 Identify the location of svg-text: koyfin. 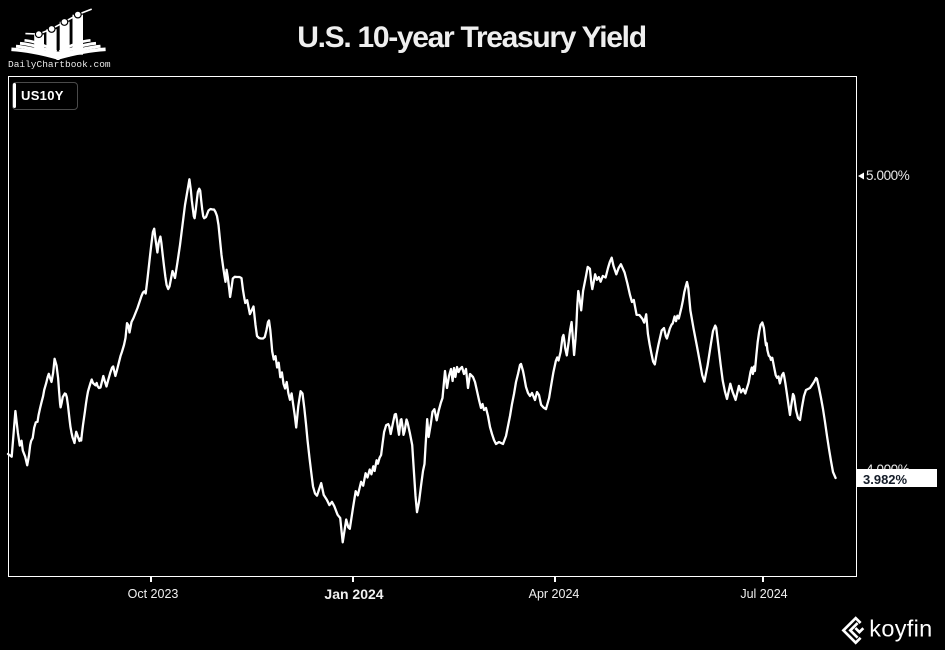
(900, 629).